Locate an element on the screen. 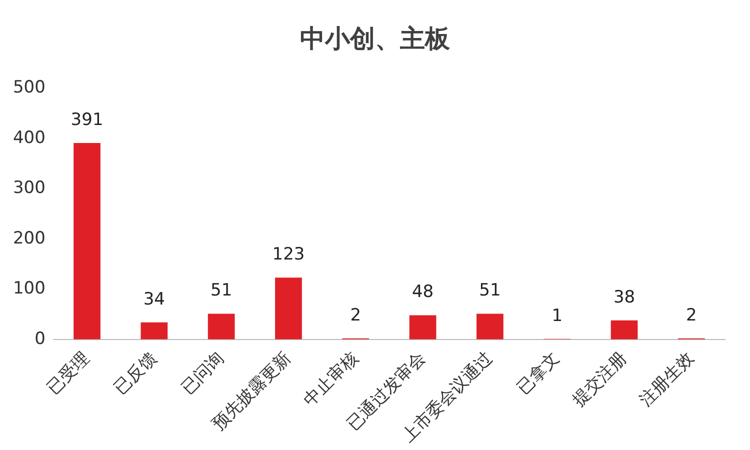 The height and width of the screenshot is (450, 750). chart-title: 中小创、主板 is located at coordinates (375, 39).